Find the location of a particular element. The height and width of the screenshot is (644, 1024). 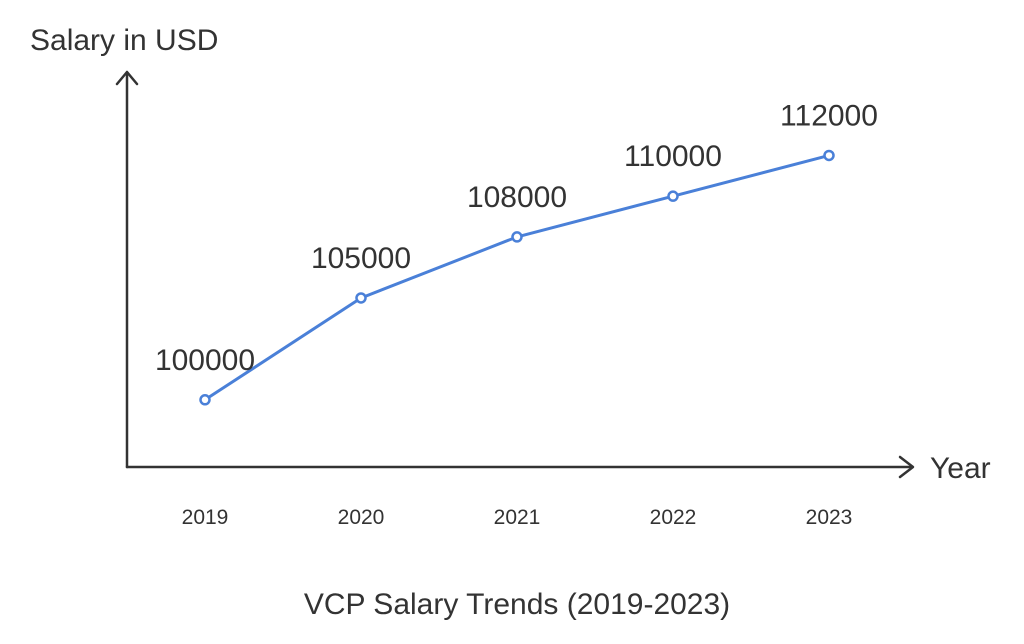

data-label-2022: 110000 is located at coordinates (673, 156).